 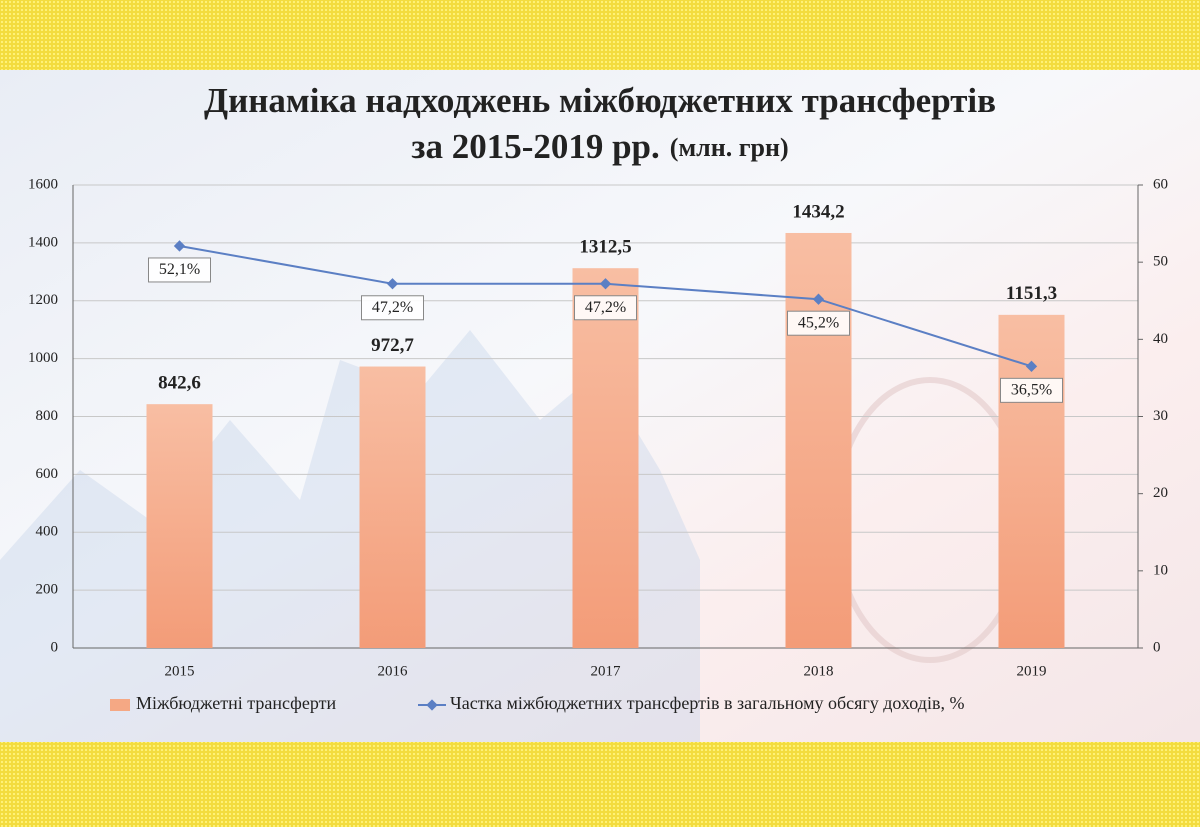 I want to click on bar-value-label: 842,6, so click(x=179, y=383).